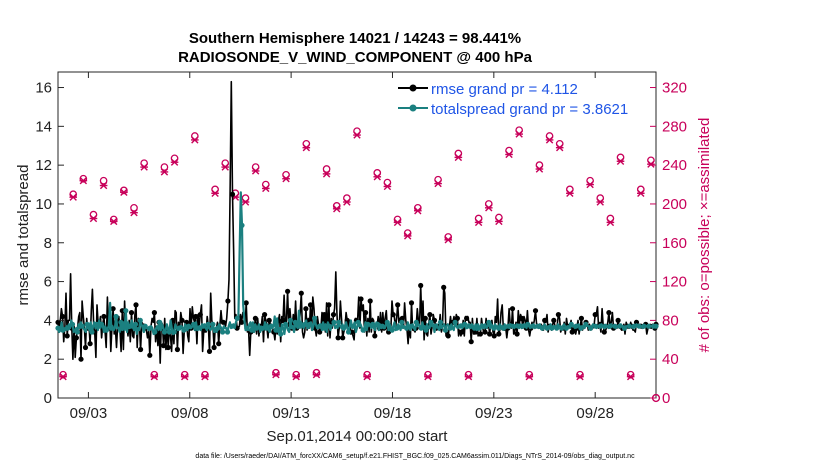 The image size is (830, 470). Describe the element at coordinates (358, 436) in the screenshot. I see `x-axis-label: Sep.01,2014 00:00:00 start` at that location.